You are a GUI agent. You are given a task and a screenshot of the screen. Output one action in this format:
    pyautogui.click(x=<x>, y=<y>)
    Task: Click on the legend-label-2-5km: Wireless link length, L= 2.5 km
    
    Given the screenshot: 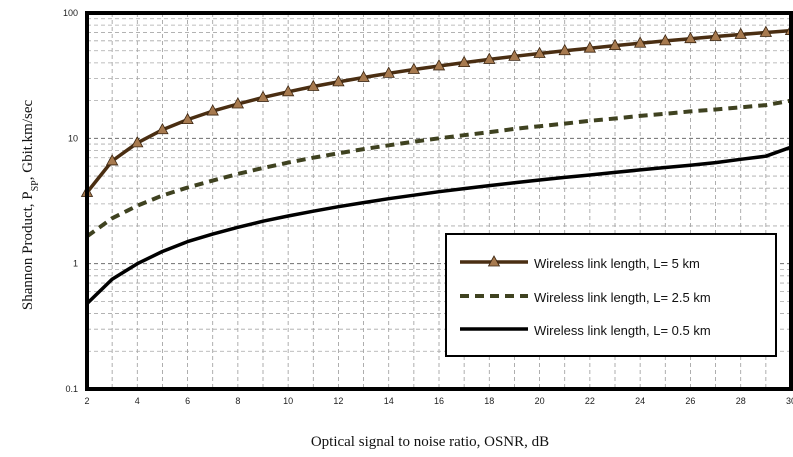 What is the action you would take?
    pyautogui.click(x=622, y=297)
    